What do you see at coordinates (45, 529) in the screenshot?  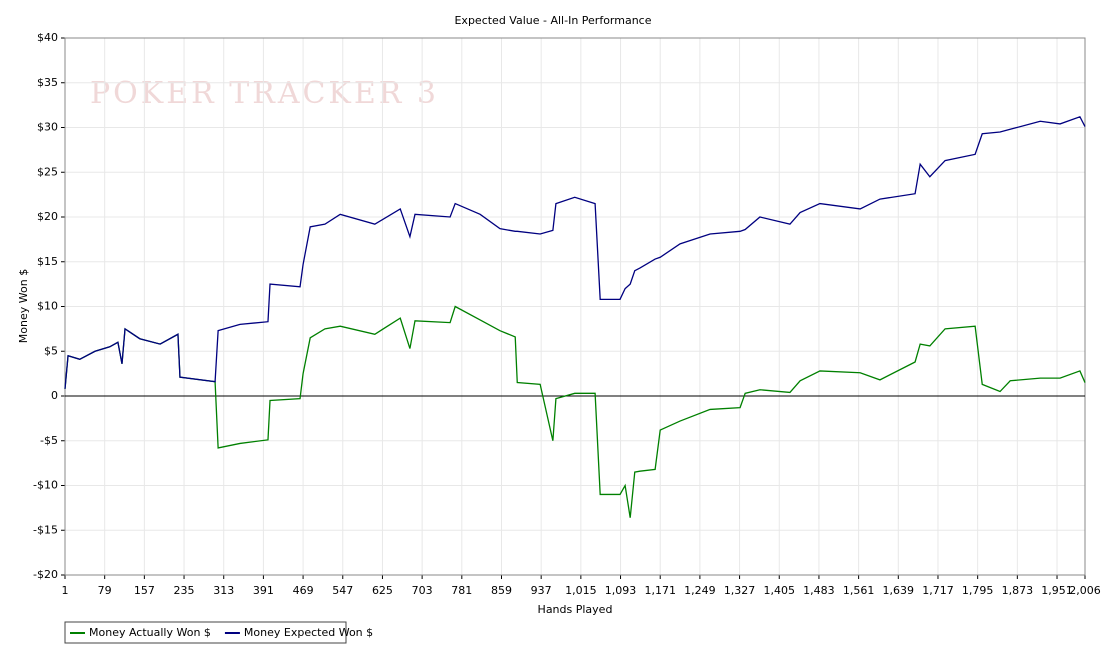 I see `y-tick-label: -$15` at bounding box center [45, 529].